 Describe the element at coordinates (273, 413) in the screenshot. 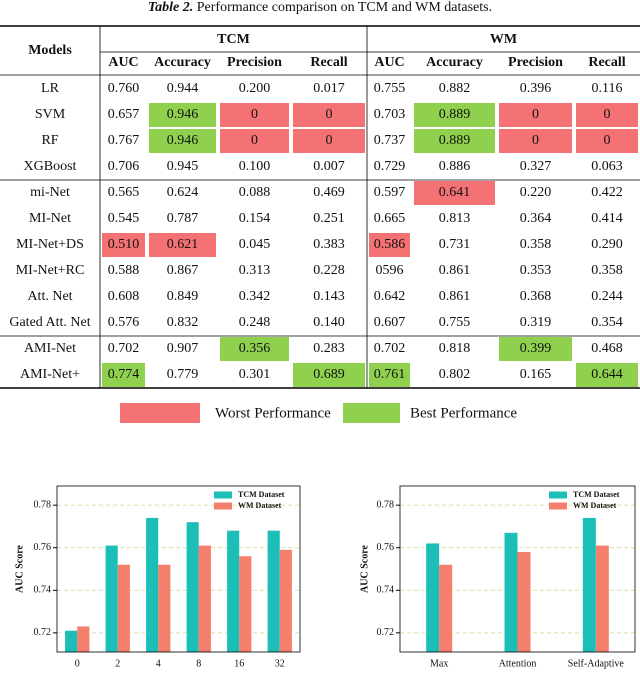

I see `legend-label: Worst Performance` at that location.